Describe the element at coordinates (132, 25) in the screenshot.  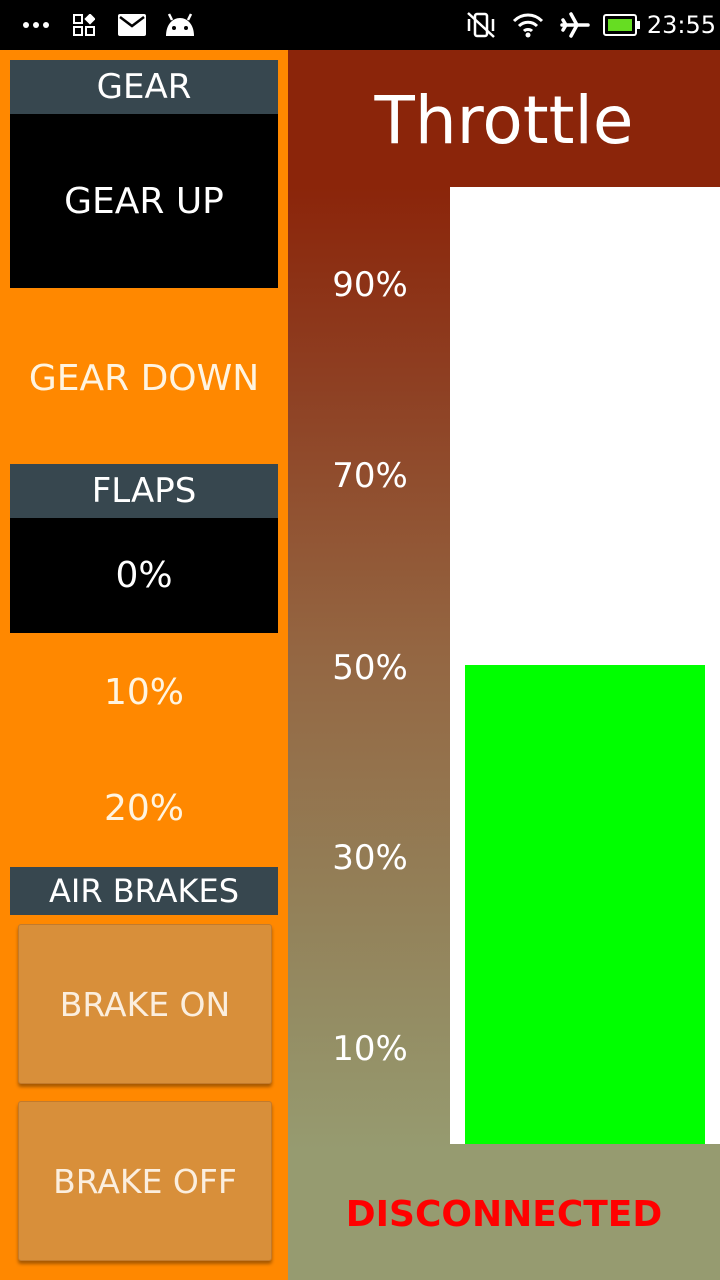
I see `mail-icon` at that location.